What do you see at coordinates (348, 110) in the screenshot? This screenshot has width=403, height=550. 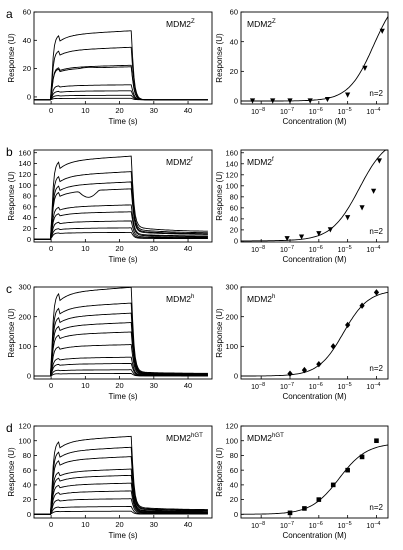 I see `x-tick-label-exp: −5` at bounding box center [348, 110].